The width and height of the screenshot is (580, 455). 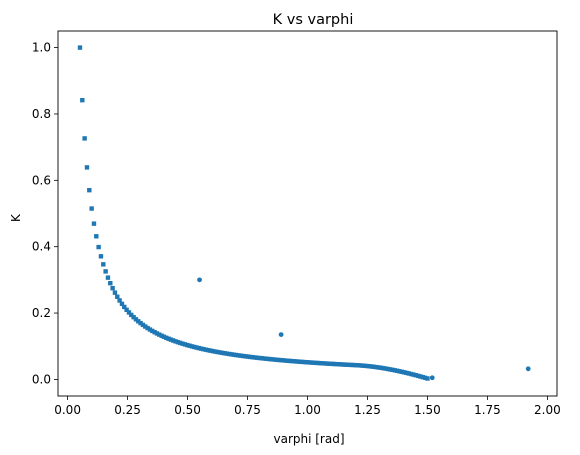 What do you see at coordinates (547, 410) in the screenshot?
I see `x-tick-label: 2.00` at bounding box center [547, 410].